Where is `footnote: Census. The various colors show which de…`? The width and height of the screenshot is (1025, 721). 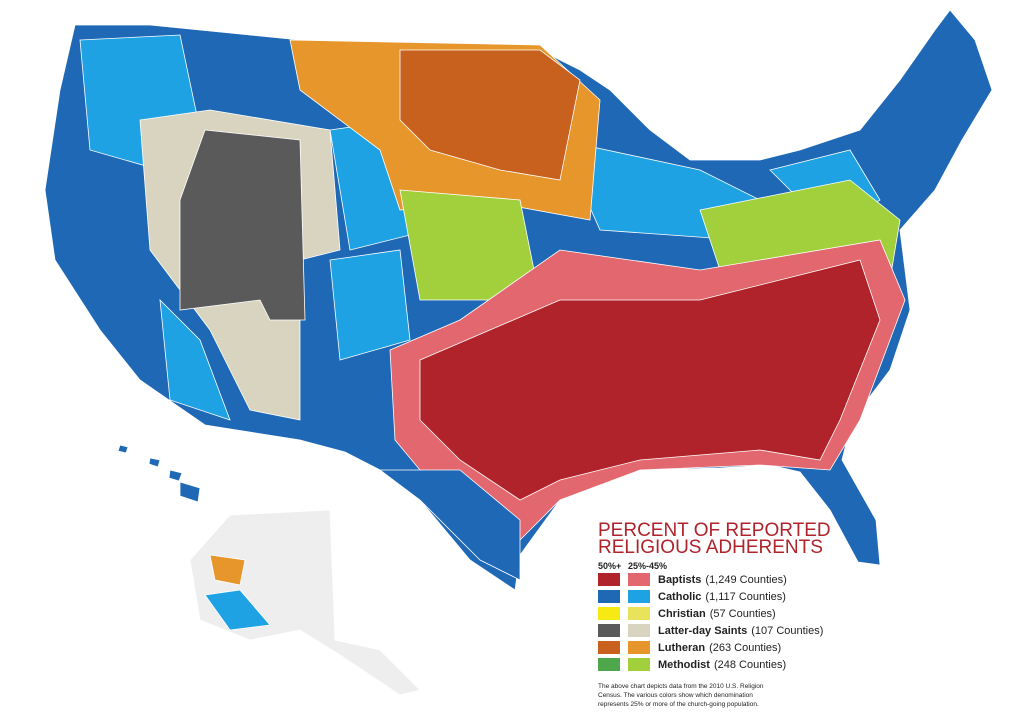 footnote: Census. The various colors show which de… is located at coordinates (675, 695).